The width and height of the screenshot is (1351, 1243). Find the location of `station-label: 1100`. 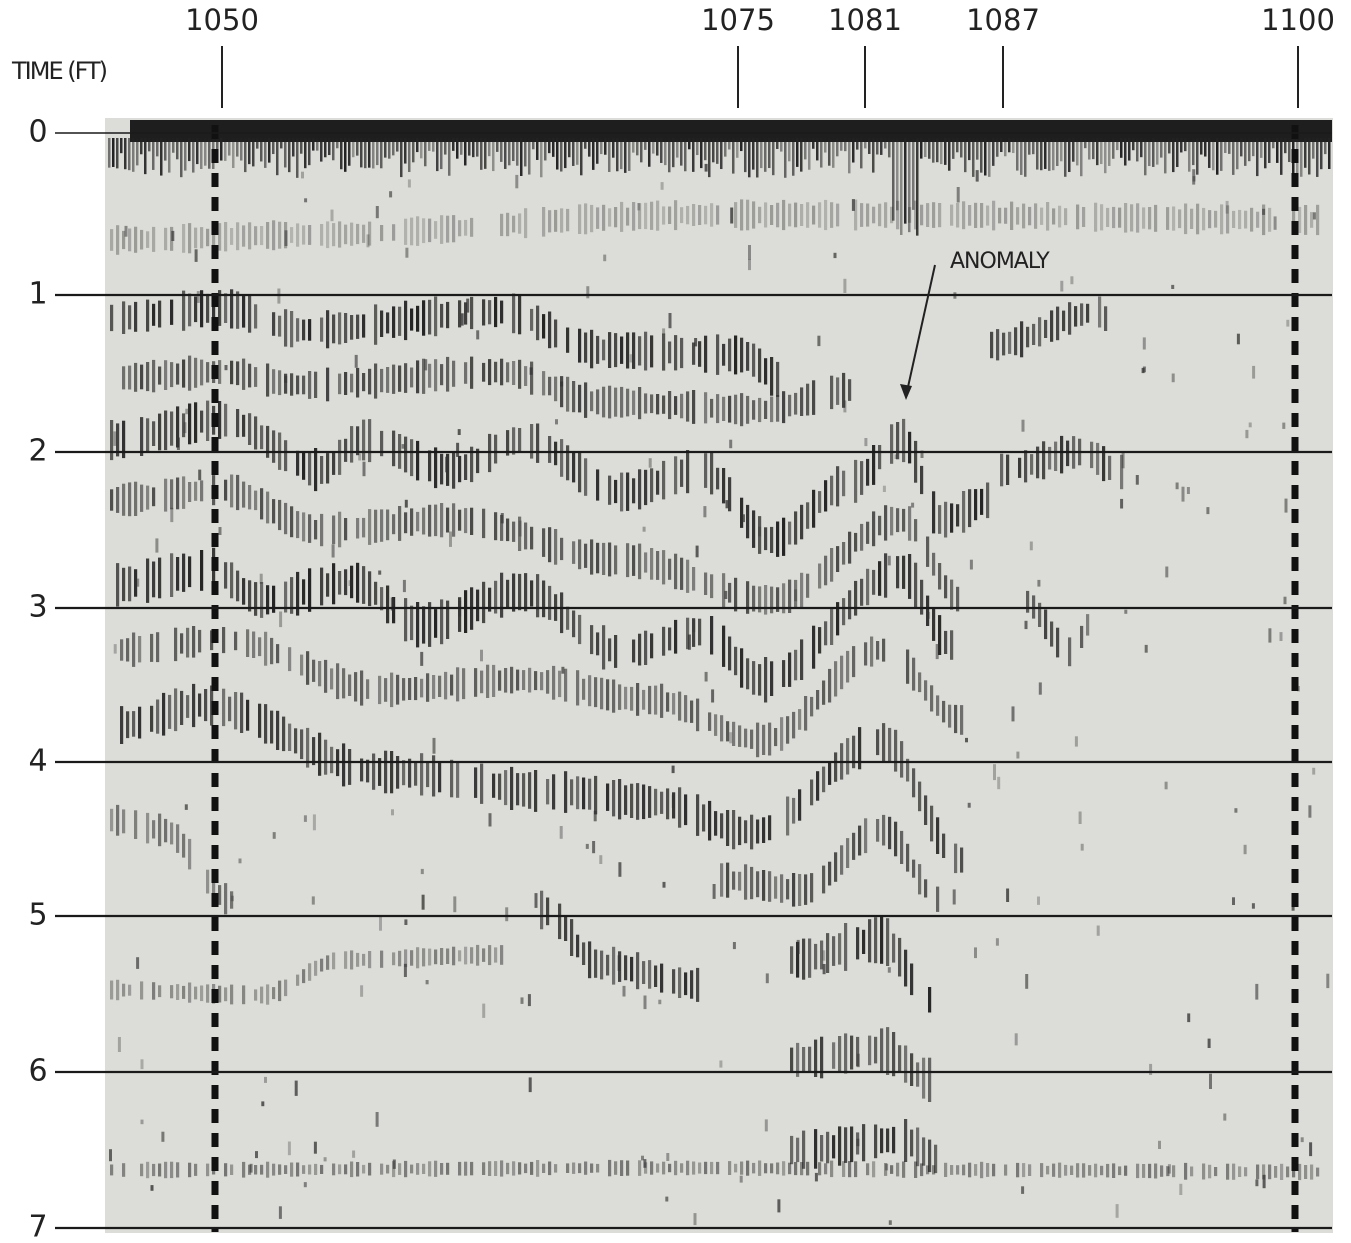

station-label: 1100 is located at coordinates (1298, 20).